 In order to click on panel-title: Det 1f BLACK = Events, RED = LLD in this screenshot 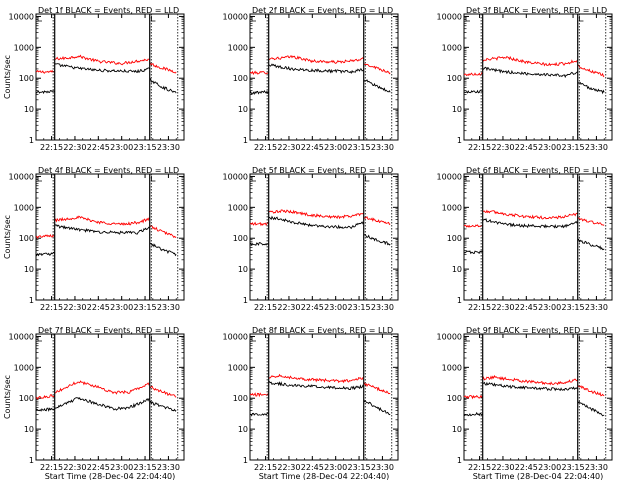, I will do `click(108, 10)`.